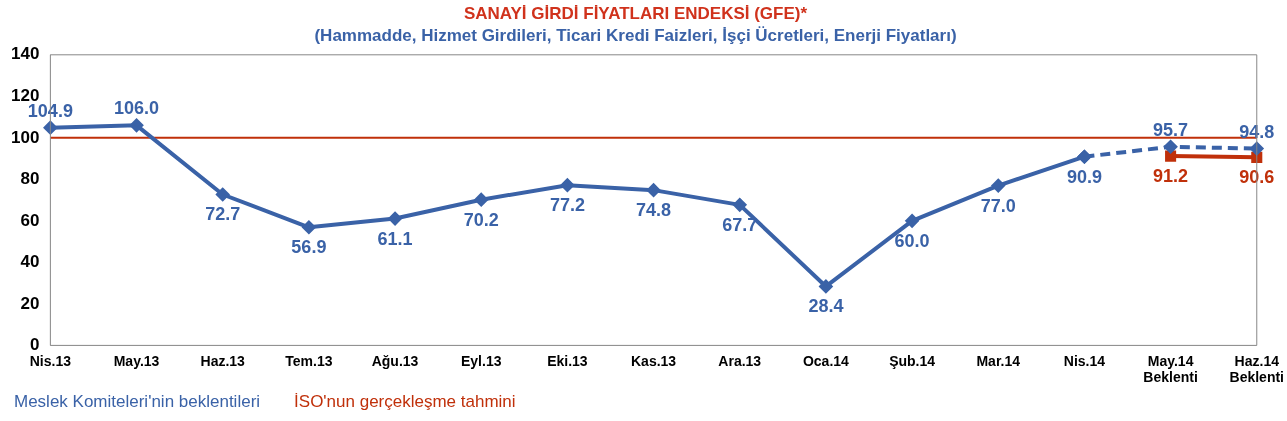  I want to click on x-tick-label: Şub.14, so click(912, 360).